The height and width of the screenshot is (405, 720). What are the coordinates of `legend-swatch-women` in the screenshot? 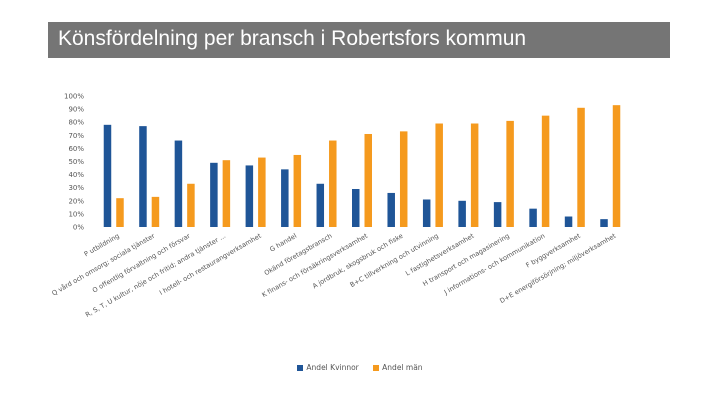 It's located at (300, 368).